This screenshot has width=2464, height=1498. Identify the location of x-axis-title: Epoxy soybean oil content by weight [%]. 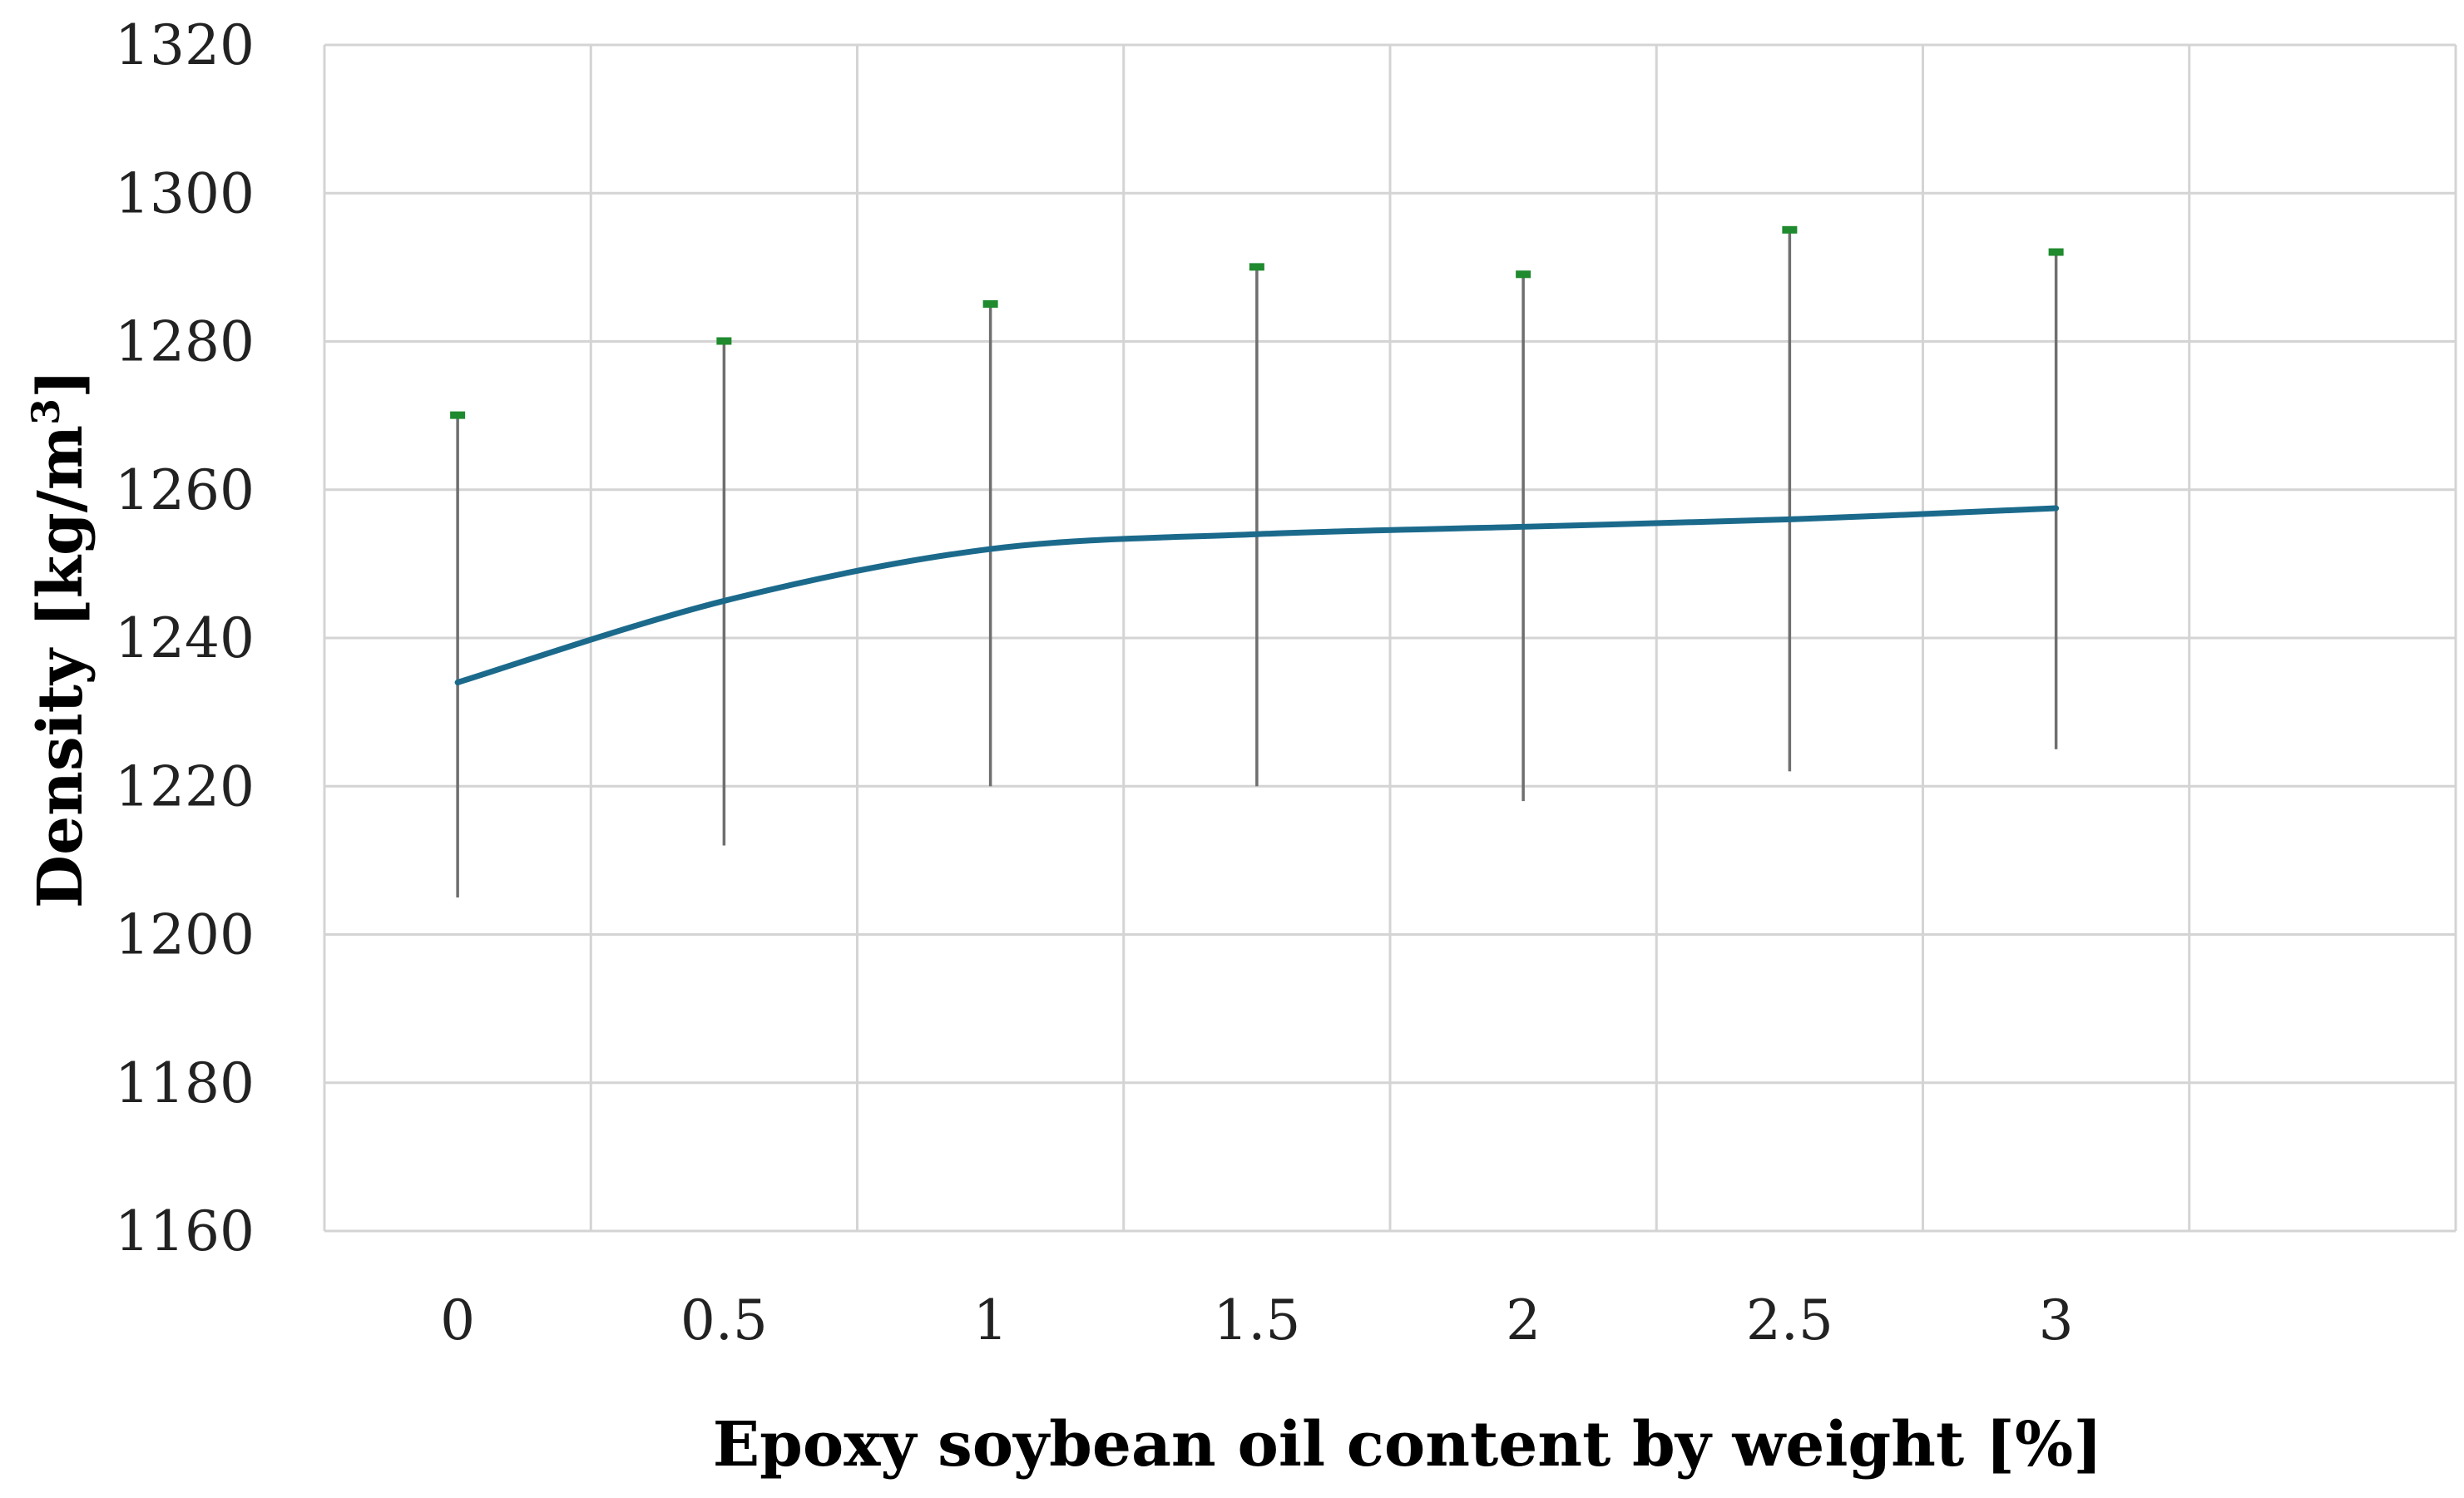
(1408, 1445).